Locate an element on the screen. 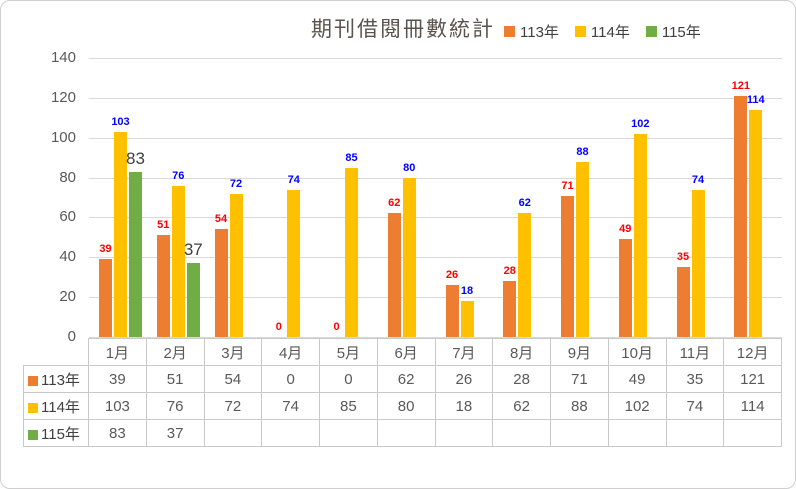  table-value-cell: 37 is located at coordinates (175, 433).